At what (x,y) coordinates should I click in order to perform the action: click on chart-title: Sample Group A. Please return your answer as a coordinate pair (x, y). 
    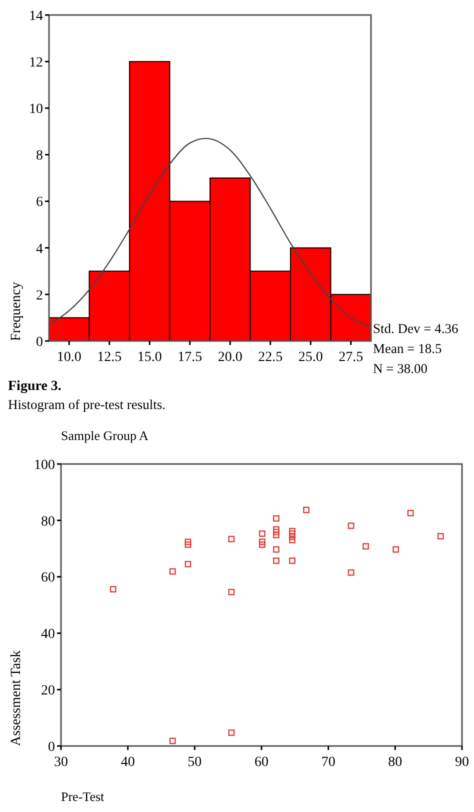
    Looking at the image, I should click on (105, 435).